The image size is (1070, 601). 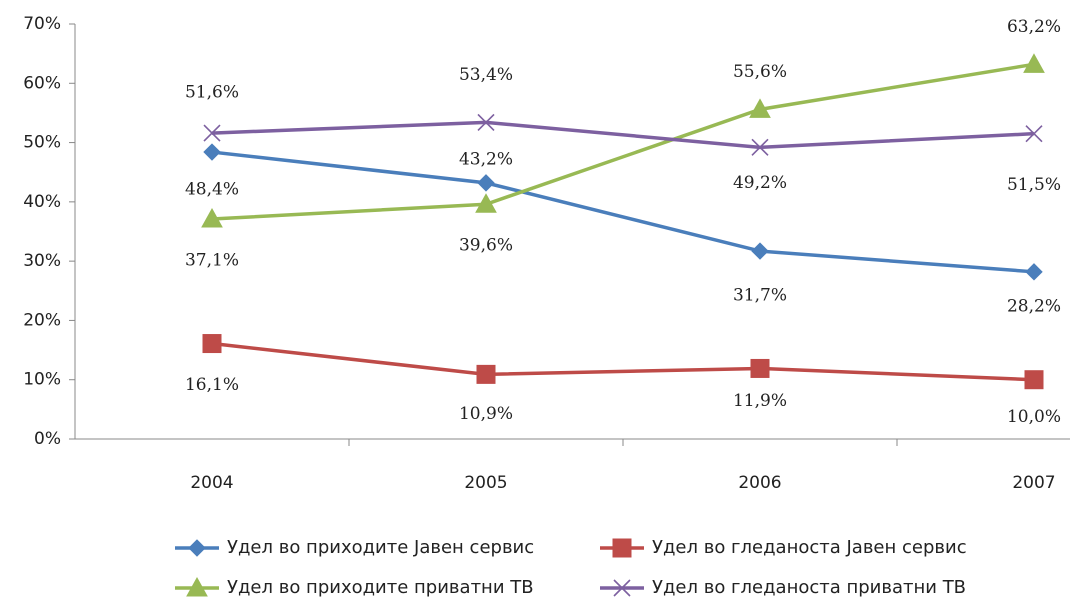 I want to click on data-label: 31,7%, so click(x=760, y=296).